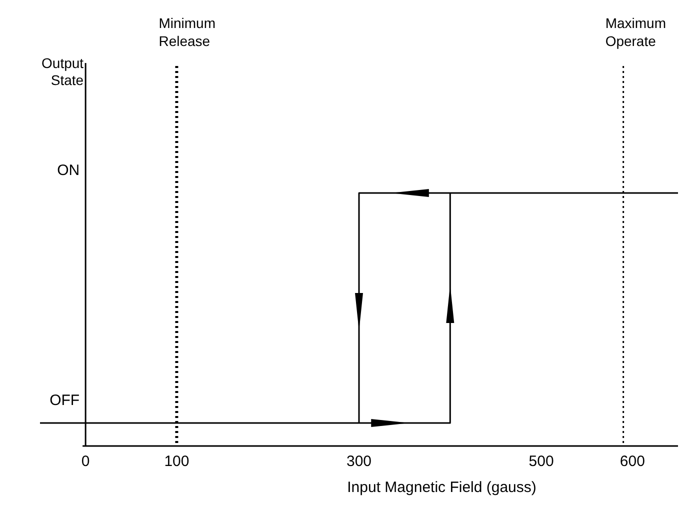  I want to click on text: ON, so click(68, 170).